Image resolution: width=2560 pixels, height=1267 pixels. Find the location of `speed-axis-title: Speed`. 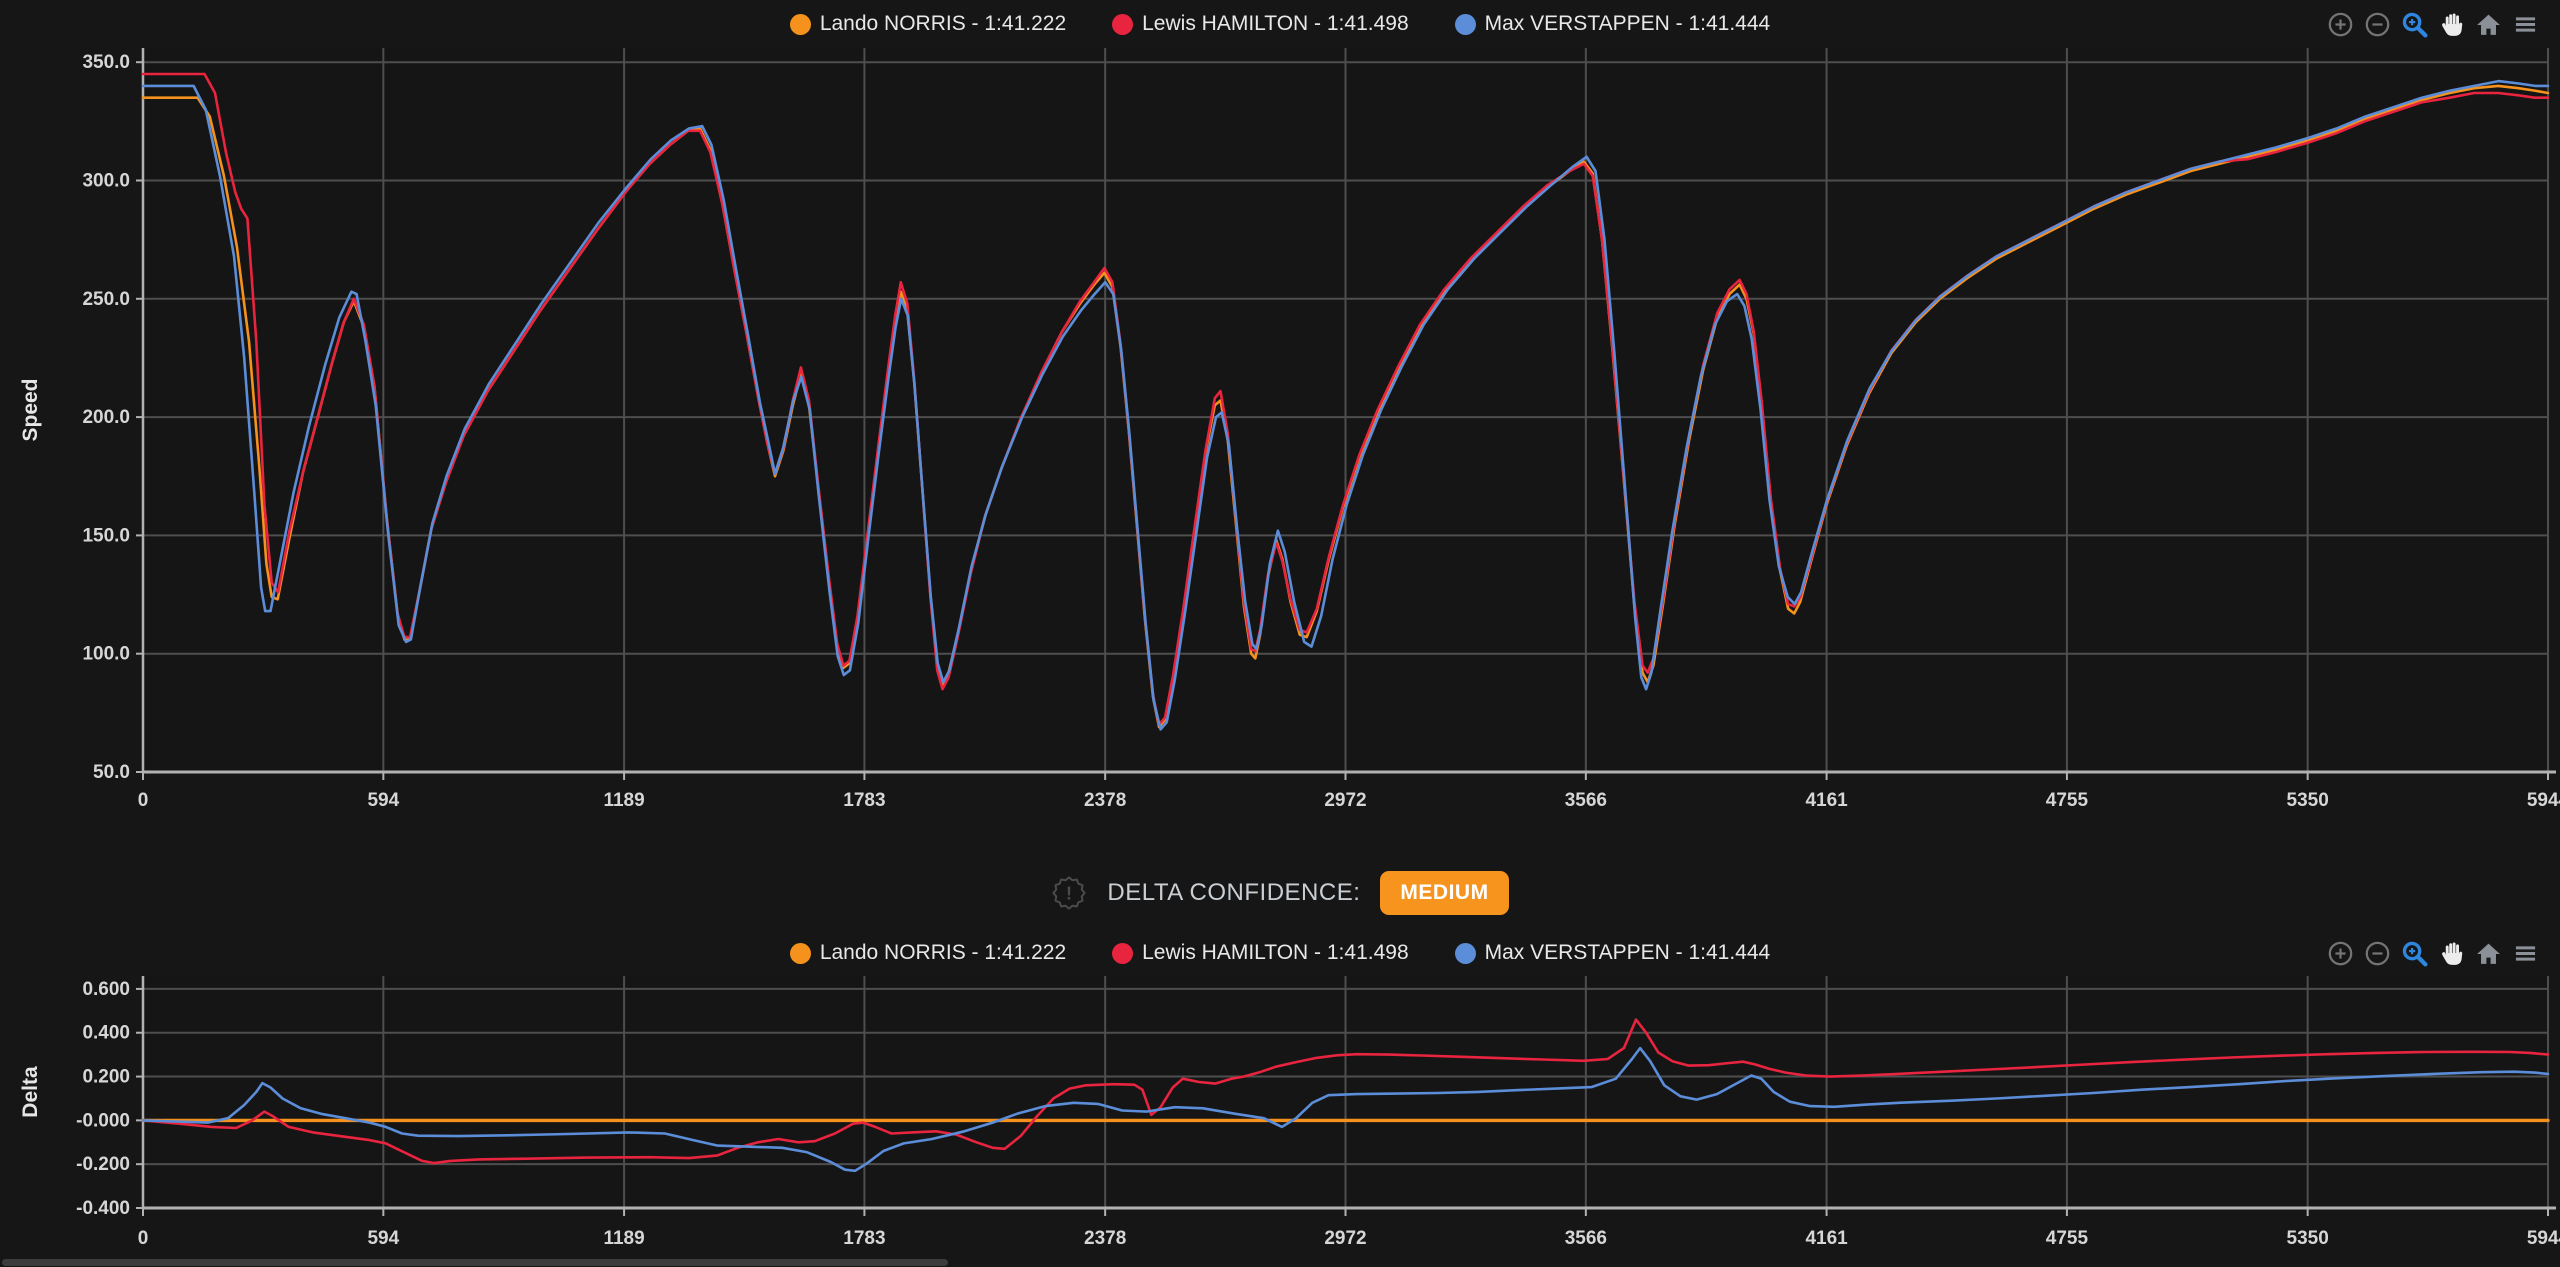

speed-axis-title: Speed is located at coordinates (30, 409).